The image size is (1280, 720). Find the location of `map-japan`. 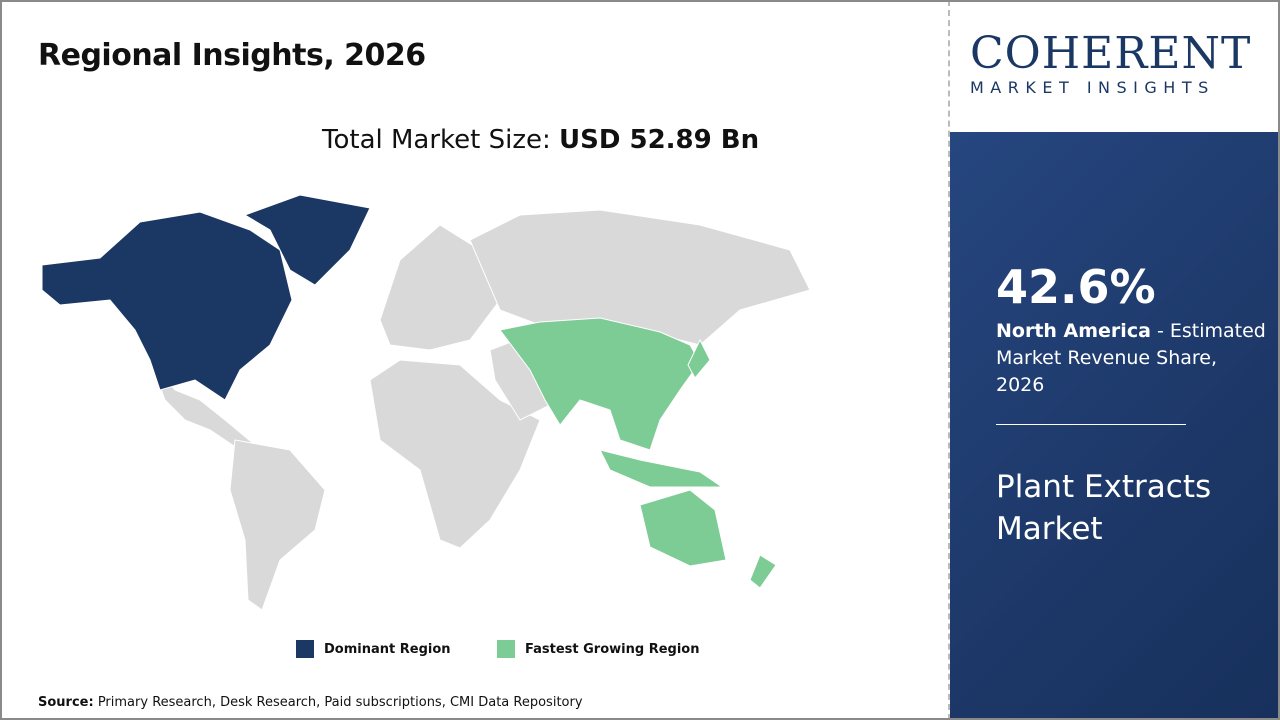

map-japan is located at coordinates (699, 358).